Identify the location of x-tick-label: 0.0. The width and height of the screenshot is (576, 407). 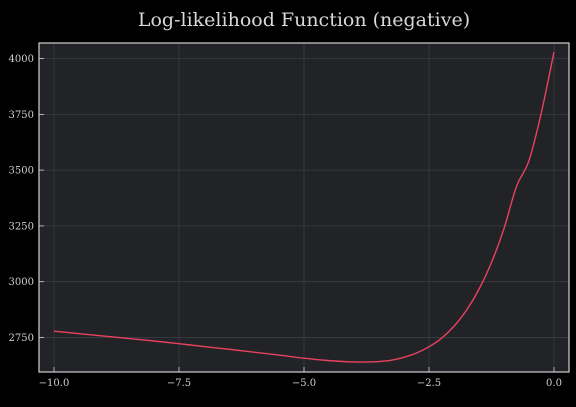
(554, 383).